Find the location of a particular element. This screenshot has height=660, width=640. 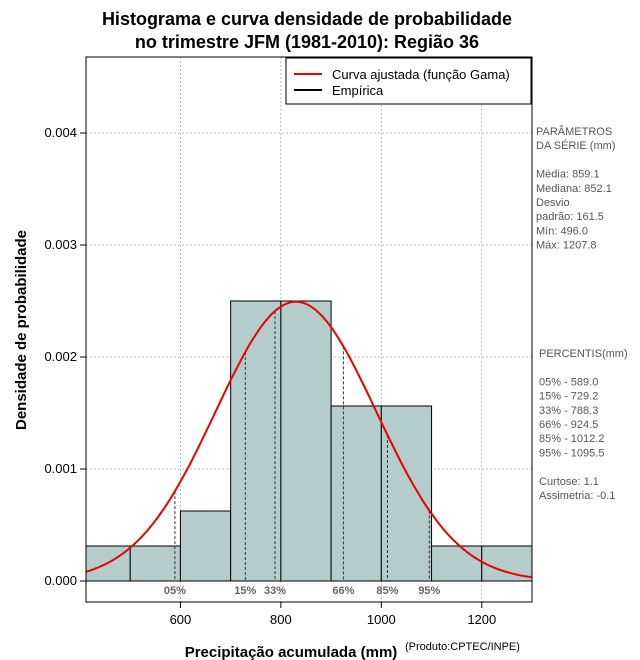

percentile-label-85%: 85% is located at coordinates (387, 591).